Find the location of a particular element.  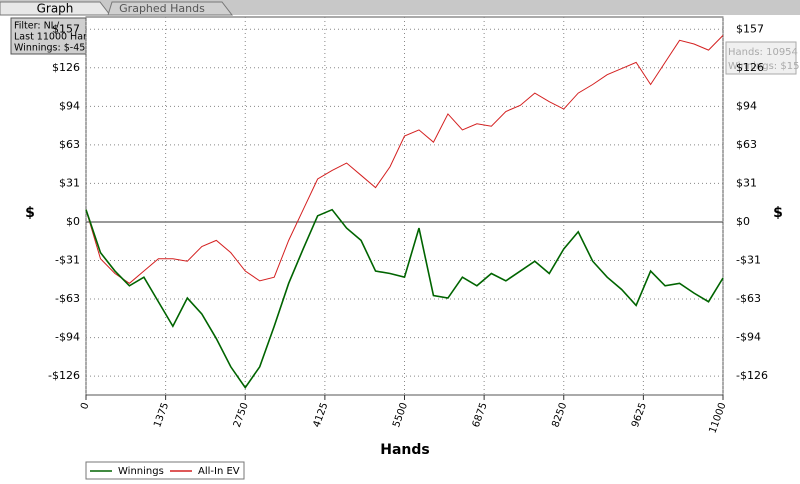

y-tick-label: -$31 is located at coordinates (67, 259).